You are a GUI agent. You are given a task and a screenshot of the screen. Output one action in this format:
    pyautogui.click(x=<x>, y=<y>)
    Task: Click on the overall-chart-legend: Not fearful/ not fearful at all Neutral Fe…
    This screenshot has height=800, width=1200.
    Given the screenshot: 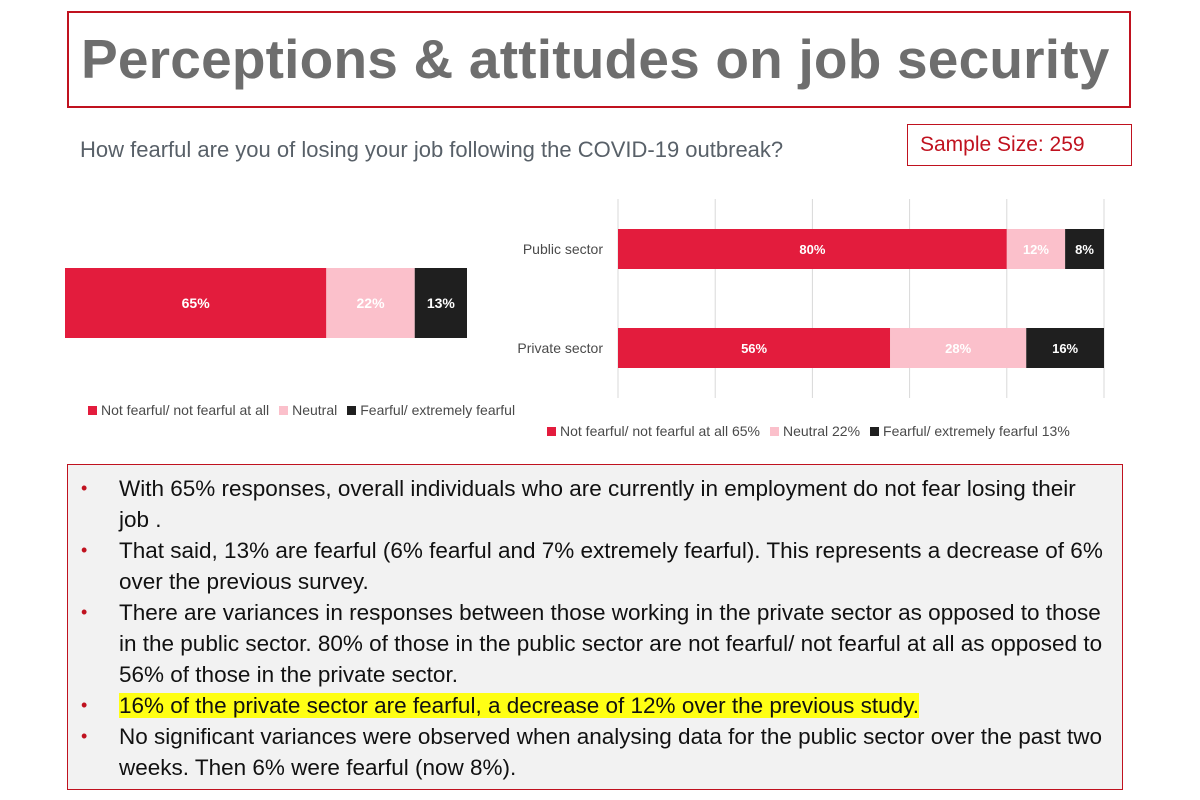 What is the action you would take?
    pyautogui.click(x=306, y=410)
    